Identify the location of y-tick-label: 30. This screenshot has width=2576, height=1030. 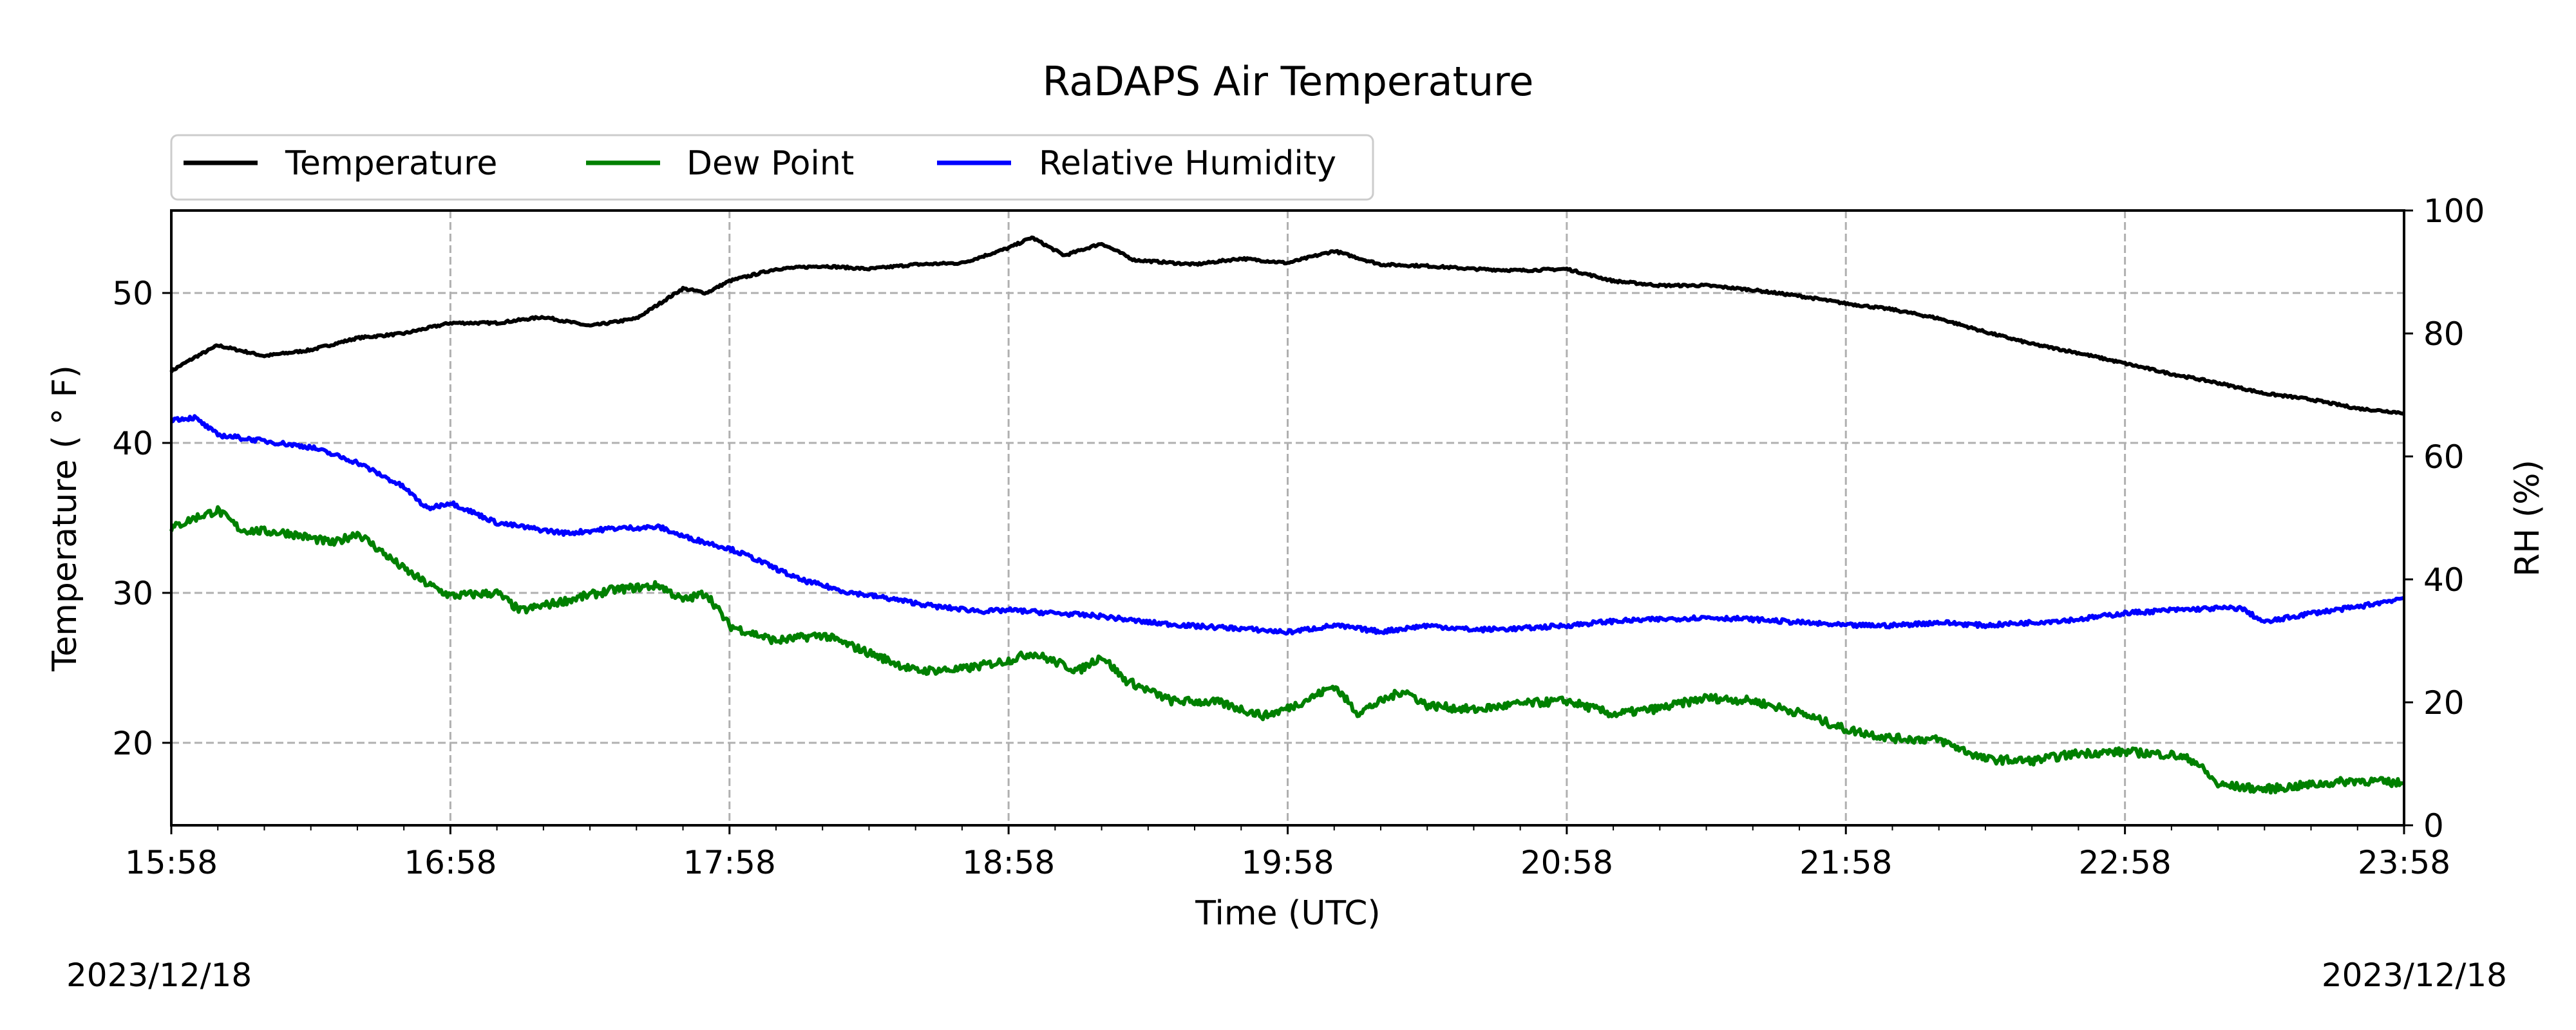
(132, 593).